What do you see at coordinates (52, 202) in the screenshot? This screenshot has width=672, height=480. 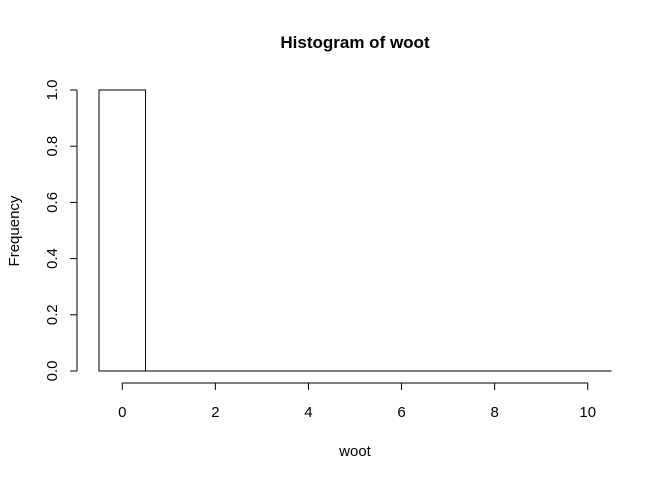 I see `y-tick-label-3: 0.6` at bounding box center [52, 202].